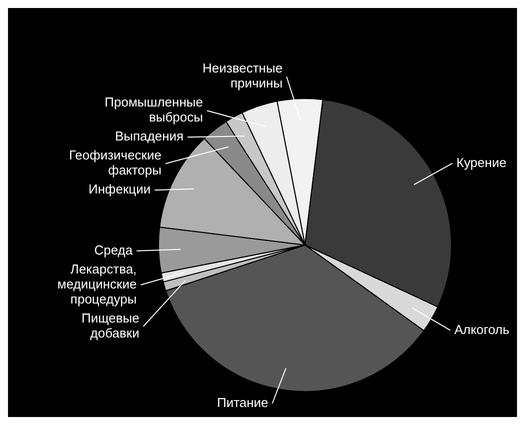 This screenshot has height=425, width=525. What do you see at coordinates (153, 109) in the screenshot?
I see `slice-label: Промышленные выбросы` at bounding box center [153, 109].